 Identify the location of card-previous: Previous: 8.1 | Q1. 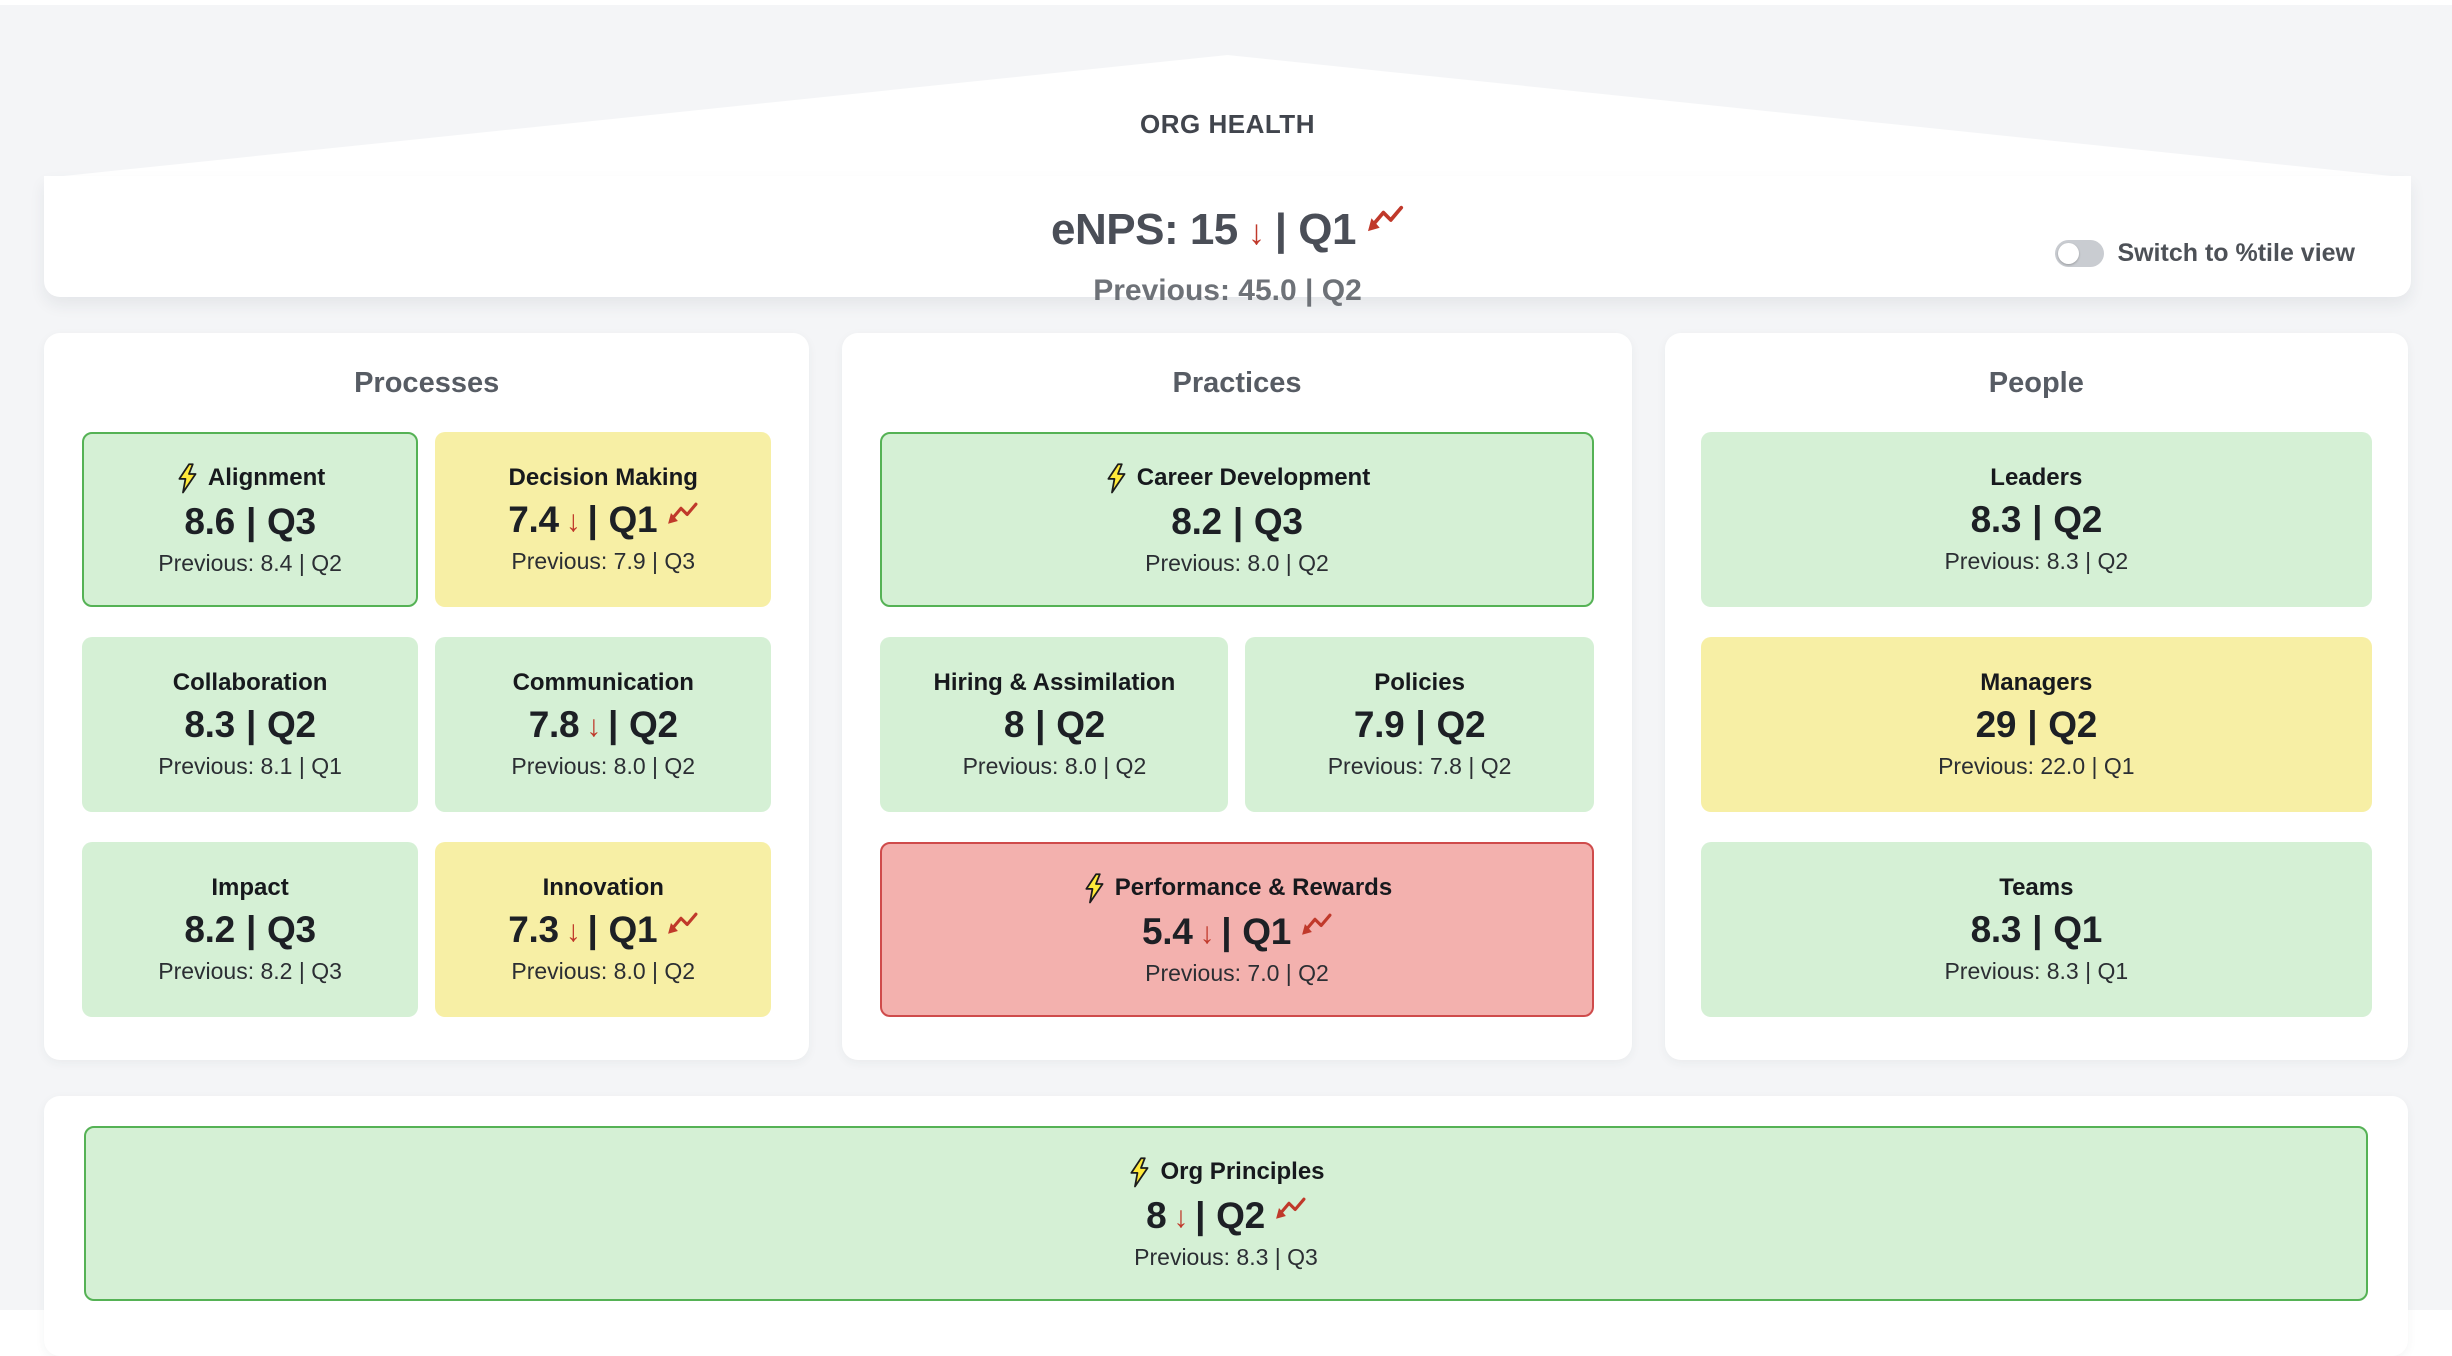
(250, 766).